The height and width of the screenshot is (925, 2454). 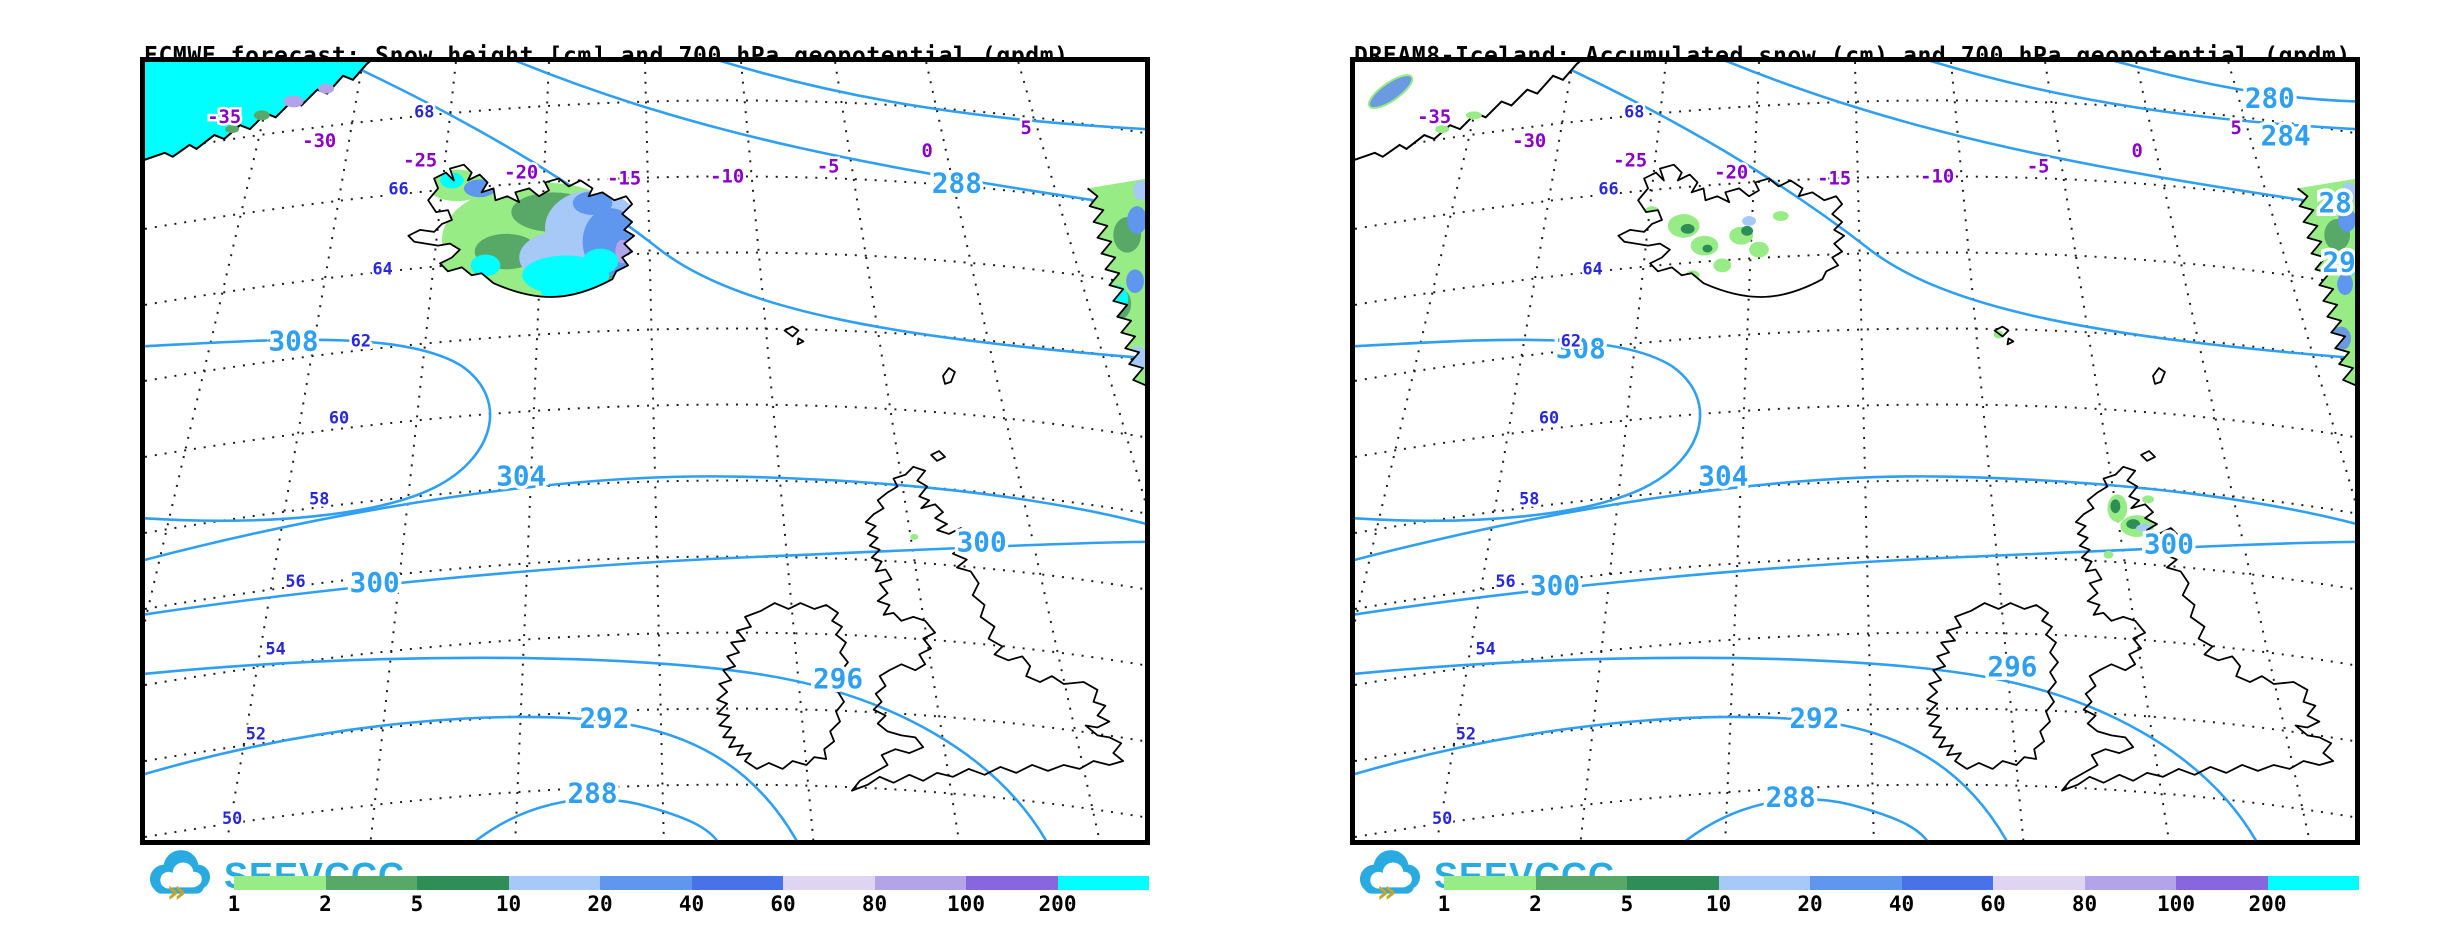 What do you see at coordinates (1901, 904) in the screenshot?
I see `legend-tick: 40` at bounding box center [1901, 904].